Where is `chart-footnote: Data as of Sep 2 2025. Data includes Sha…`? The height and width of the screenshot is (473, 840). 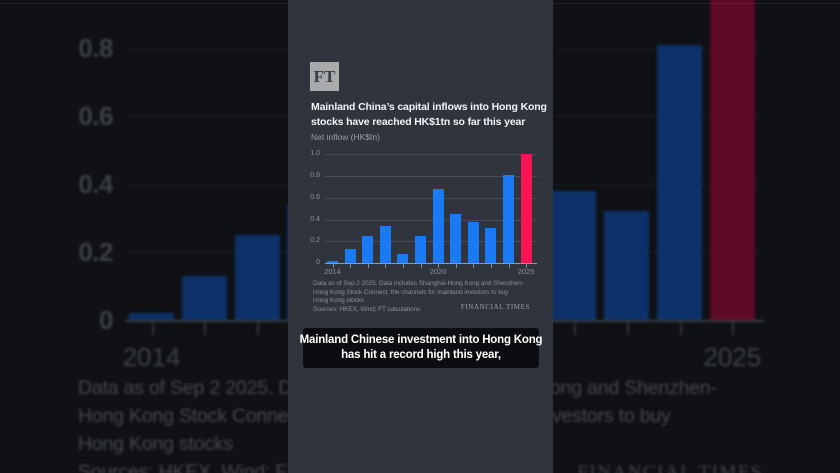 chart-footnote: Data as of Sep 2 2025. Data includes Sha… is located at coordinates (418, 297).